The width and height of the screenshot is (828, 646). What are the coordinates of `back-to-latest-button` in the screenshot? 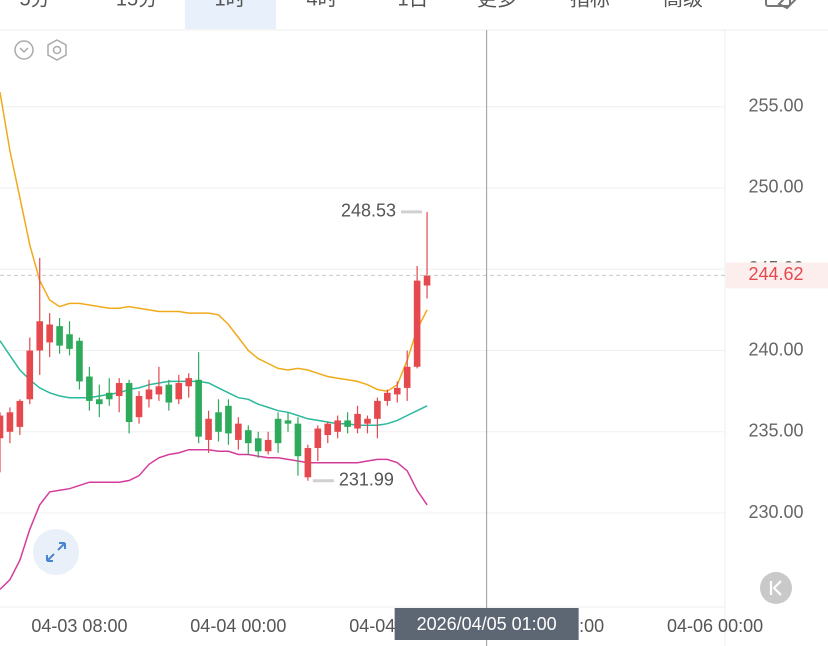 It's located at (776, 588).